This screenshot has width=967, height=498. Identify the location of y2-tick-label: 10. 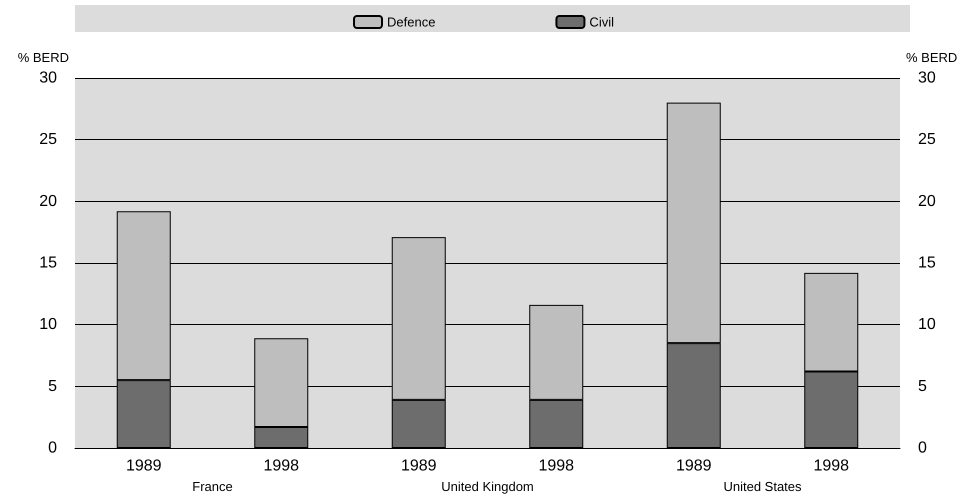
(927, 325).